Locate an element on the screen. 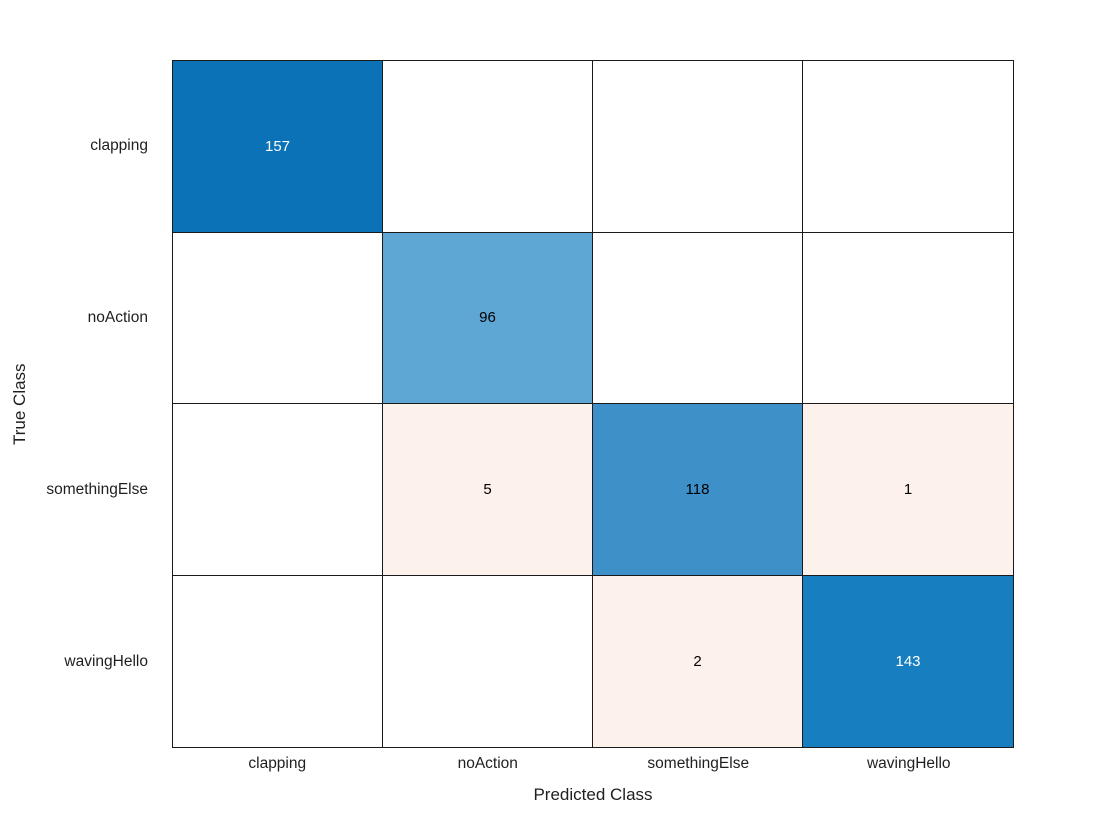 Image resolution: width=1120 pixels, height=840 pixels. cell-value: 143 is located at coordinates (908, 661).